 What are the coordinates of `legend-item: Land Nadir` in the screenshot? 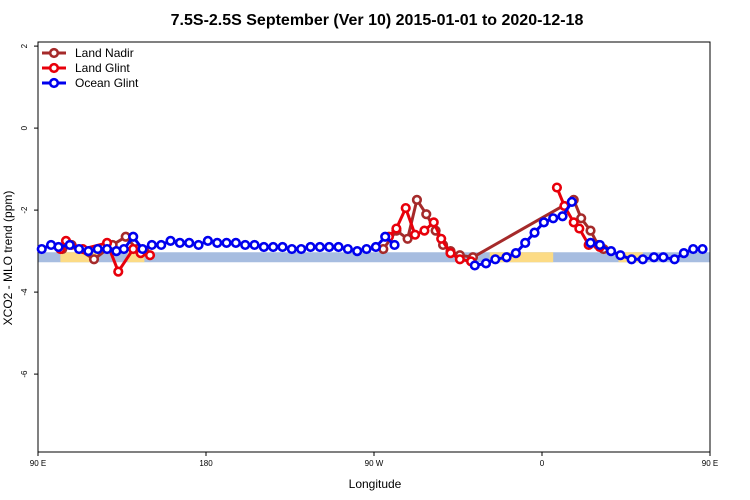 It's located at (88, 53).